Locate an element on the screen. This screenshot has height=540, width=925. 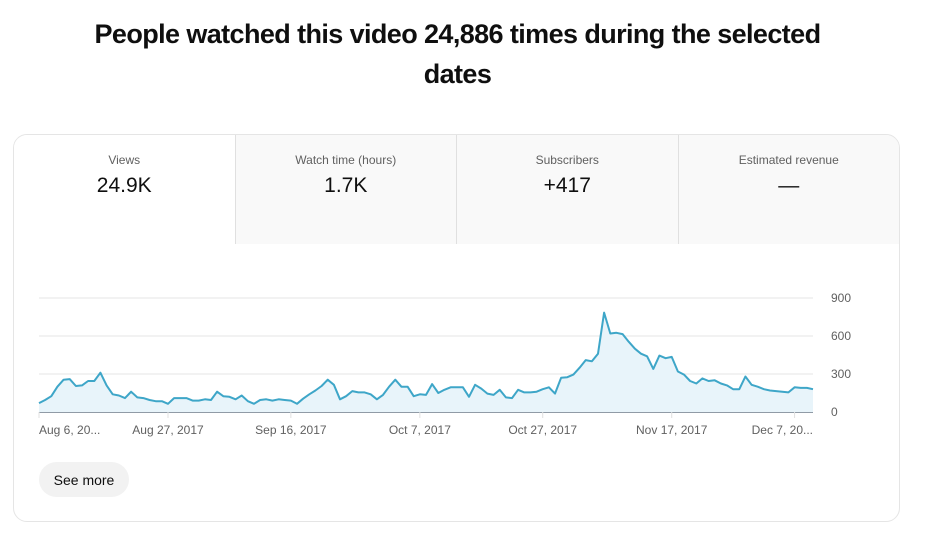
tab-value: — is located at coordinates (789, 185).